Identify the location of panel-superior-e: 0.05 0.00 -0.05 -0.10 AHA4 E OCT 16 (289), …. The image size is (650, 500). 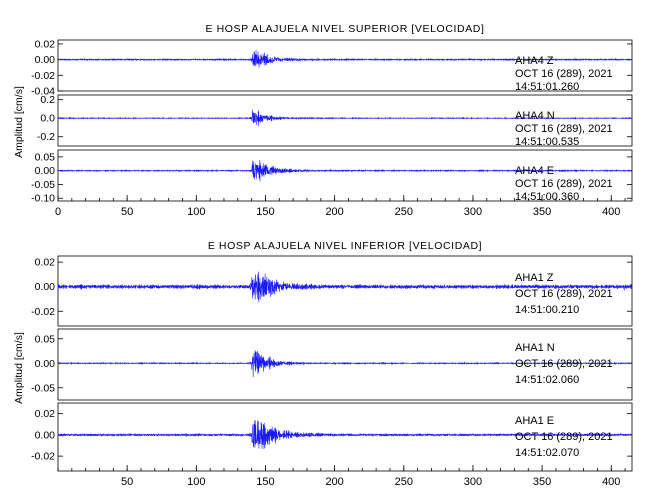
(332, 177).